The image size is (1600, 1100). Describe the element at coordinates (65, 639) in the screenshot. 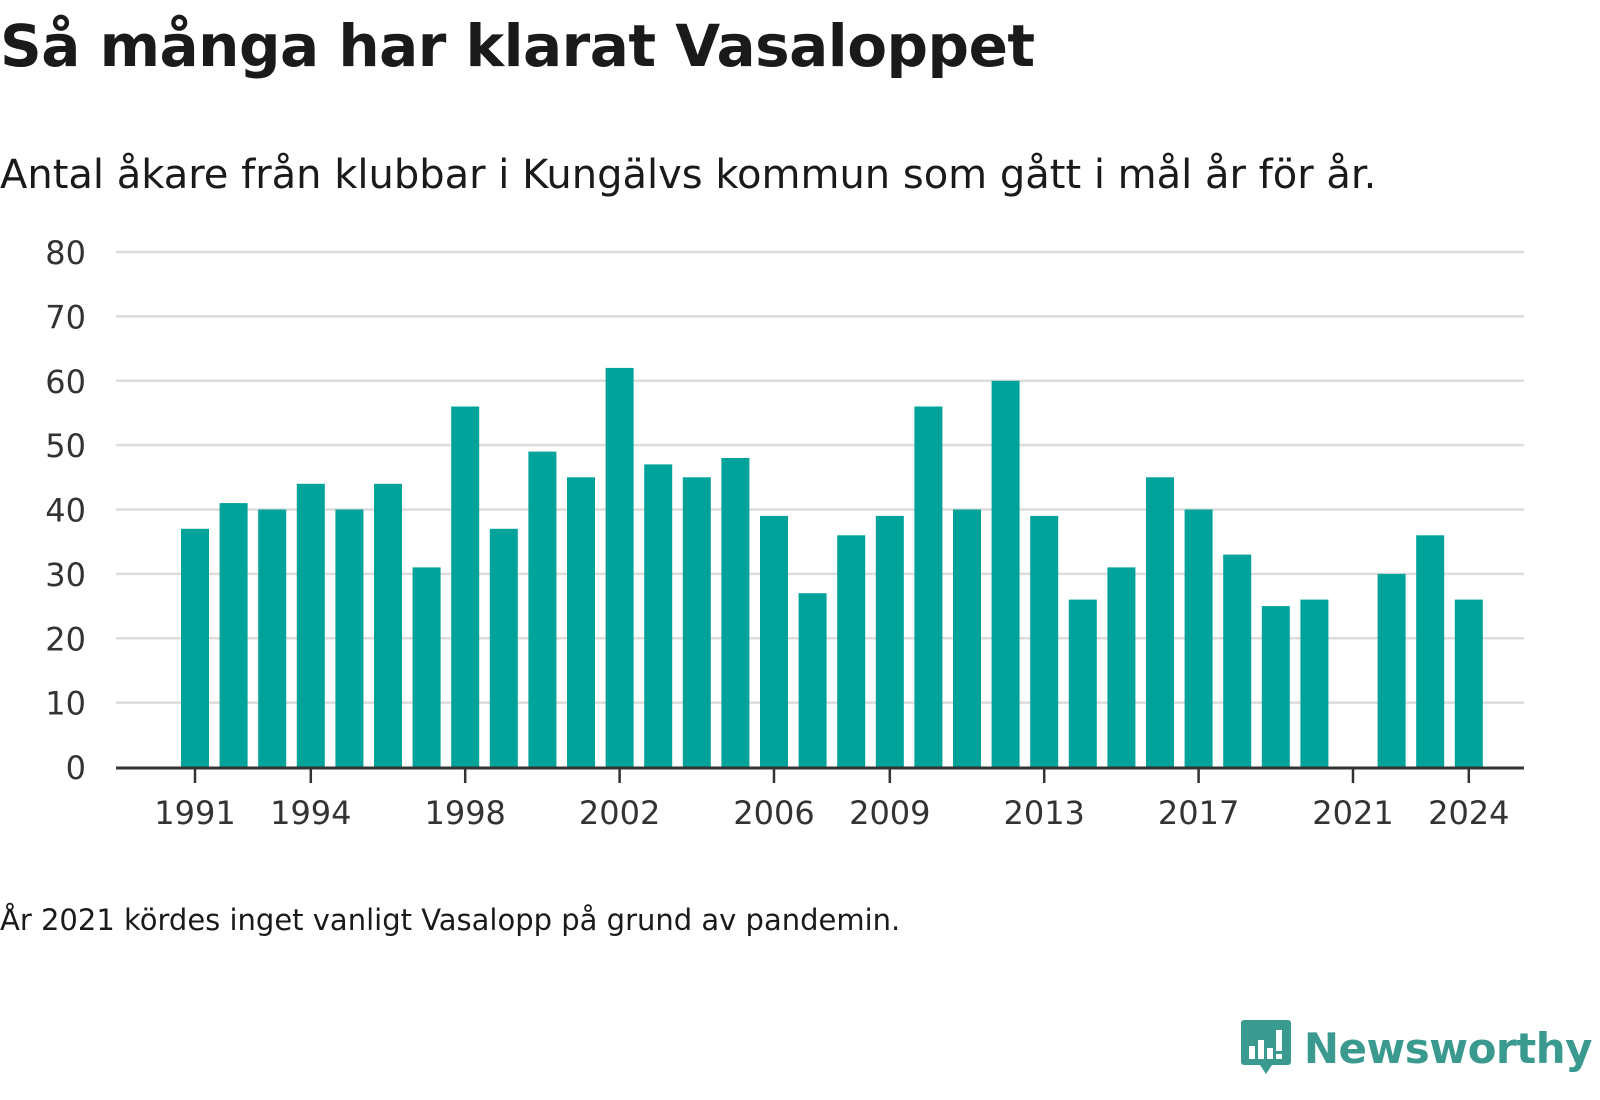

I see `y-tick-label: 20` at that location.